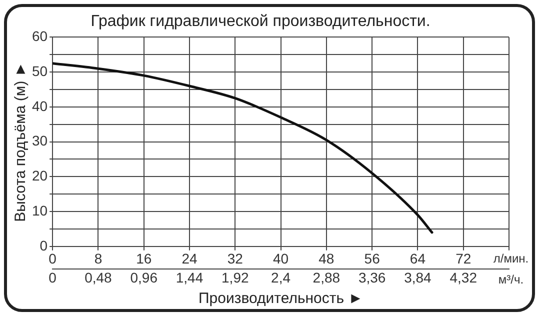 The height and width of the screenshot is (320, 543). Describe the element at coordinates (40, 106) in the screenshot. I see `y-tick-label: 40` at that location.